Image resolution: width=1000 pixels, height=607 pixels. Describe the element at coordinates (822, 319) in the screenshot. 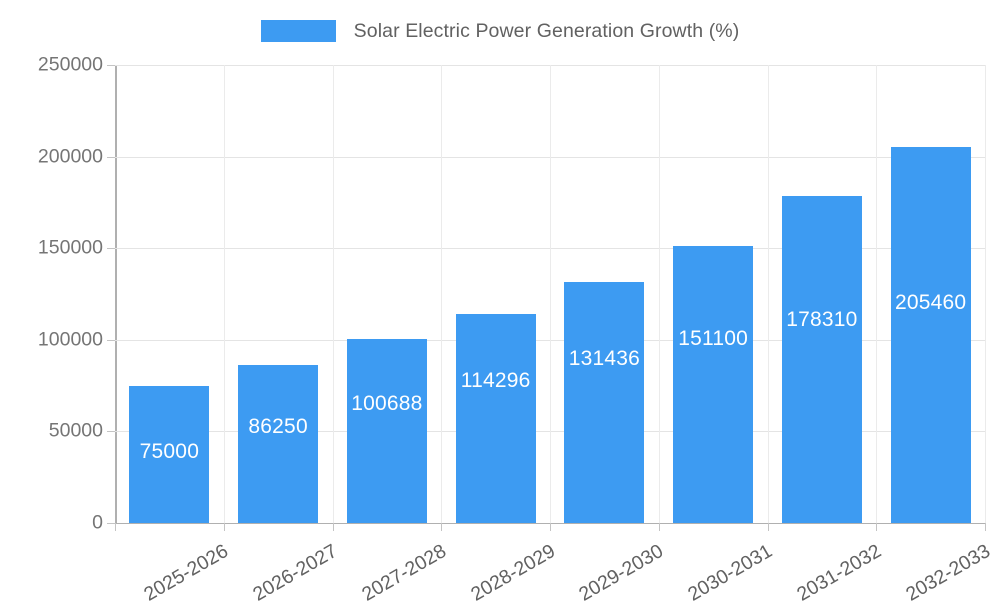

I see `bar-value-label: 178310` at that location.